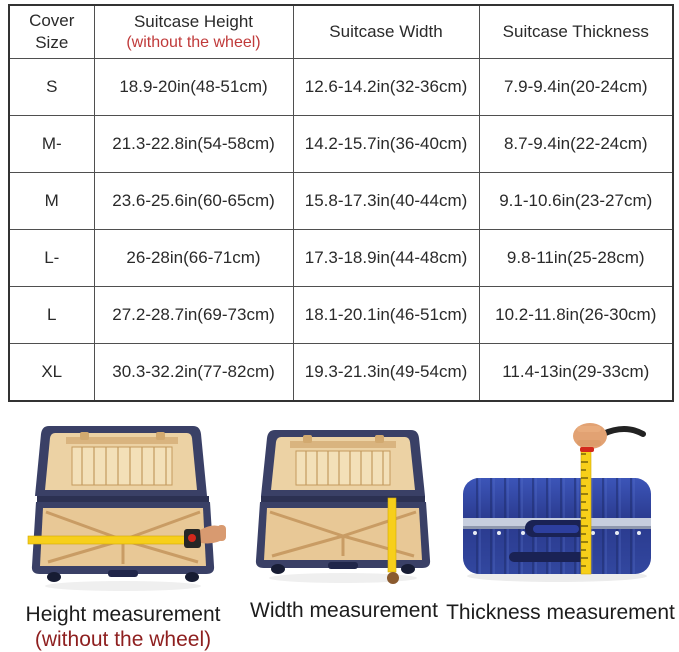 The height and width of the screenshot is (652, 679). What do you see at coordinates (343, 542) in the screenshot?
I see `suitcase-base` at bounding box center [343, 542].